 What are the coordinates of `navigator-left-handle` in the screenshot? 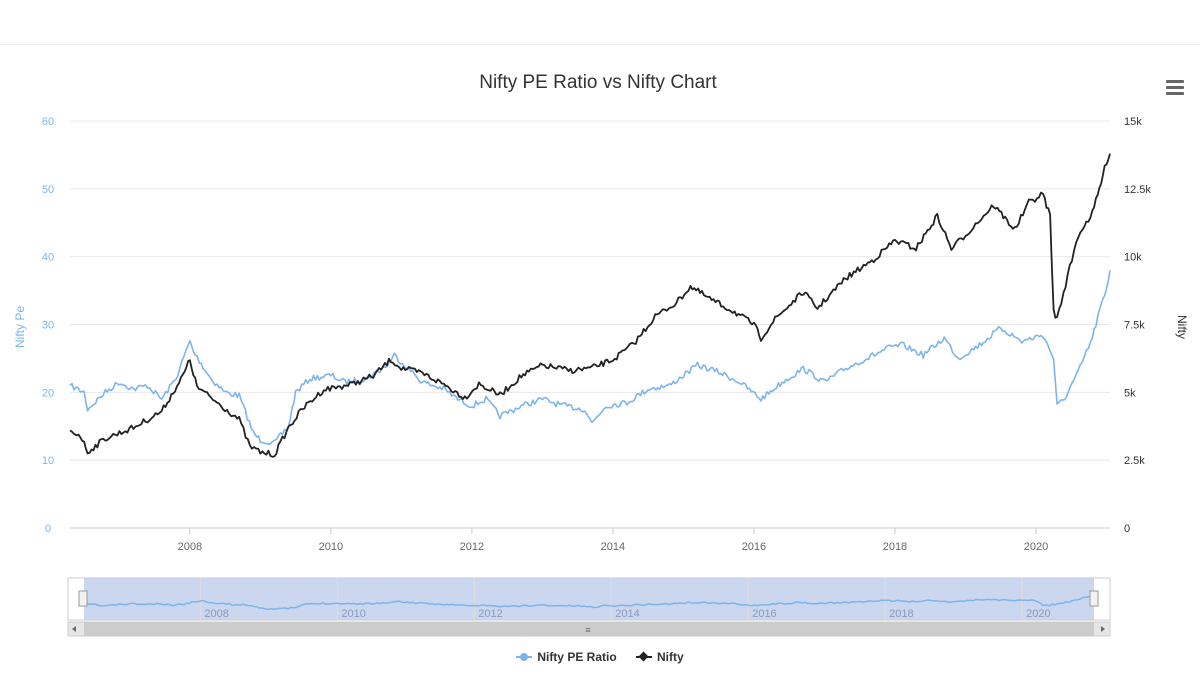 It's located at (83, 598).